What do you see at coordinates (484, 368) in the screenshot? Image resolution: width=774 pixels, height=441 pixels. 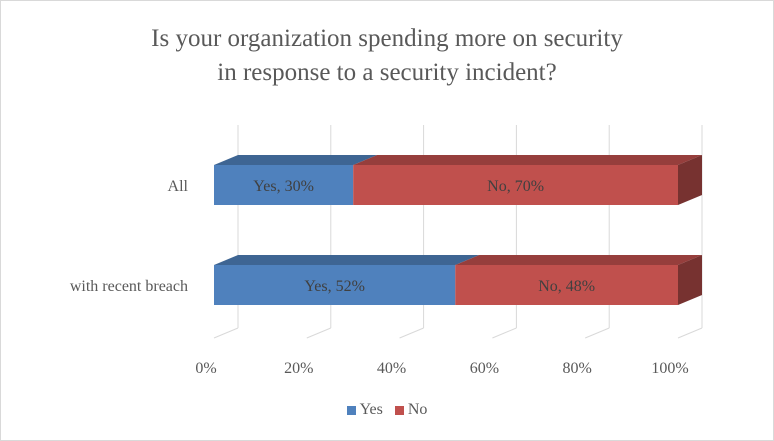 I see `x-tick-label: 60%` at bounding box center [484, 368].